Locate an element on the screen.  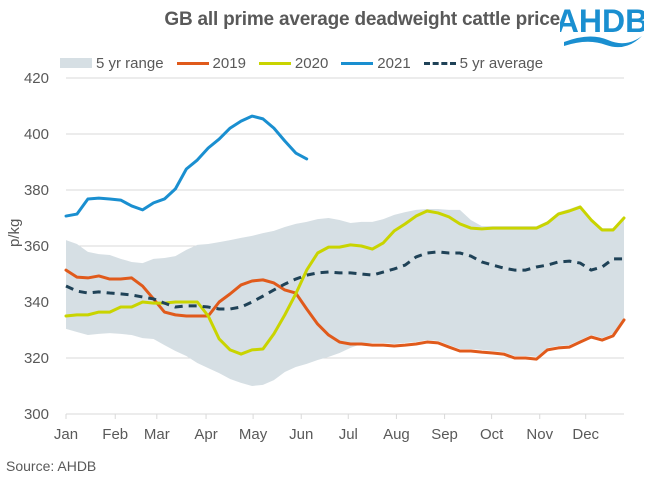
y-tick-label: 420 is located at coordinates (36, 78).